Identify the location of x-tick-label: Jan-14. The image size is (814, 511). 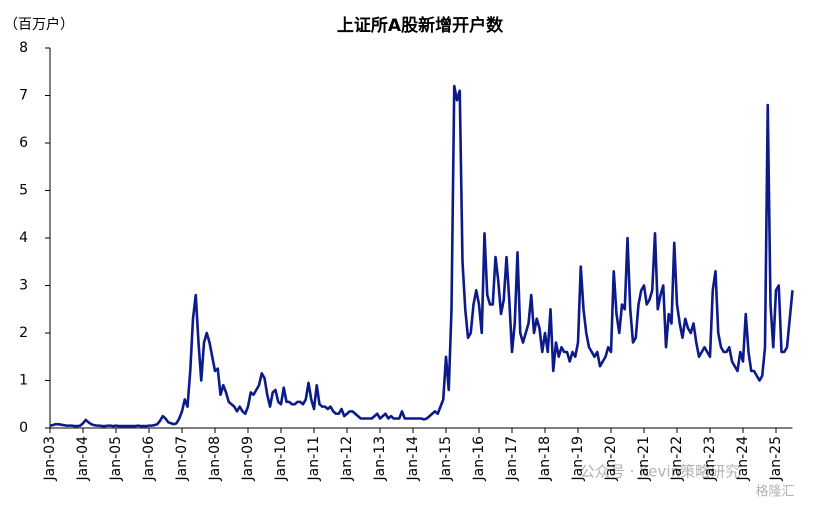
(413, 459).